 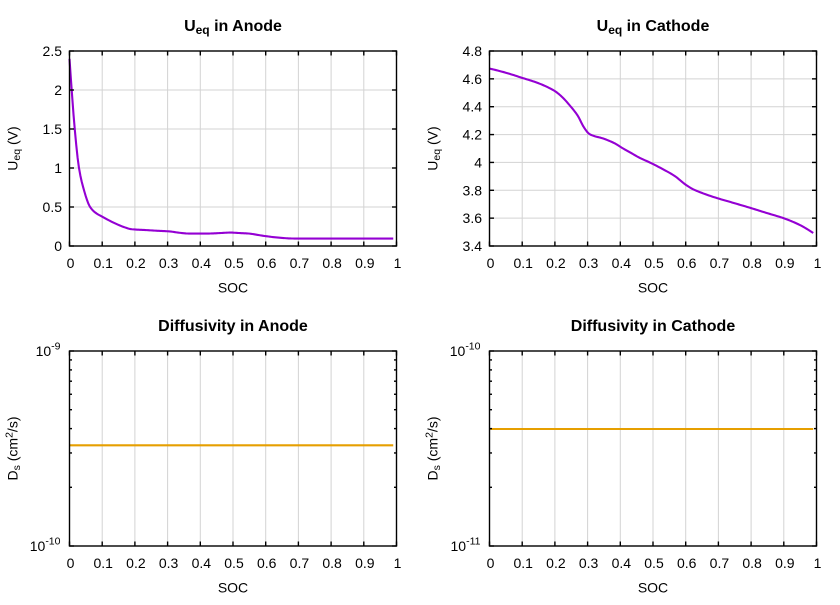 What do you see at coordinates (473, 51) in the screenshot?
I see `svg-text: 4.8` at bounding box center [473, 51].